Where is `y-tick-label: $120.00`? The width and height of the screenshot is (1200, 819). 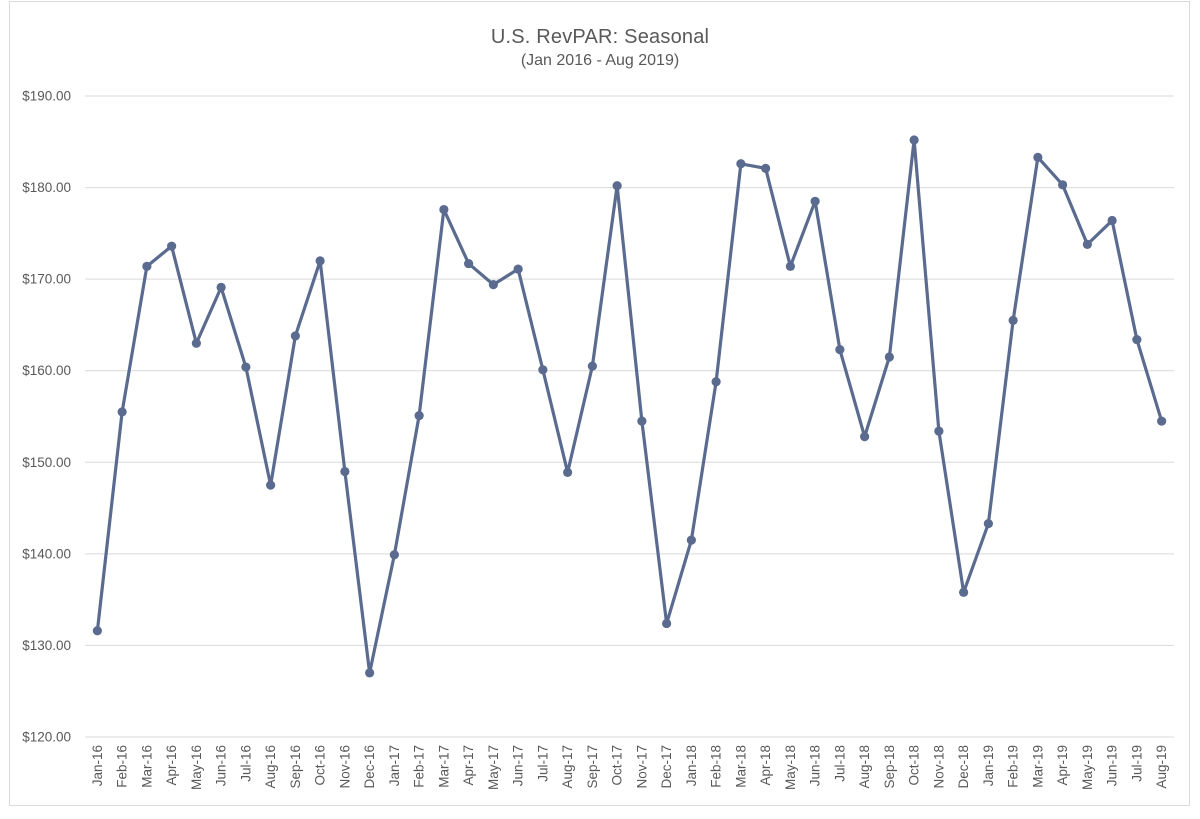 y-tick-label: $120.00 is located at coordinates (46, 737).